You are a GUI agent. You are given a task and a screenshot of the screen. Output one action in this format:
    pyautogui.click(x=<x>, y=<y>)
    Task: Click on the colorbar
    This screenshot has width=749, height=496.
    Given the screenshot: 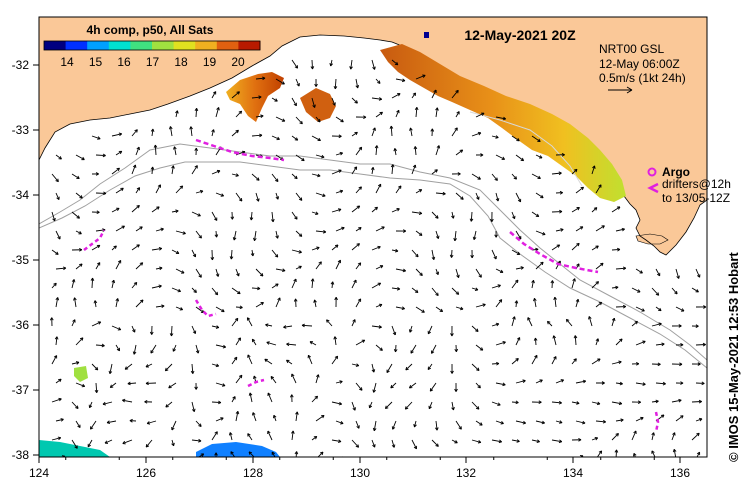 What is the action you would take?
    pyautogui.click(x=152, y=45)
    